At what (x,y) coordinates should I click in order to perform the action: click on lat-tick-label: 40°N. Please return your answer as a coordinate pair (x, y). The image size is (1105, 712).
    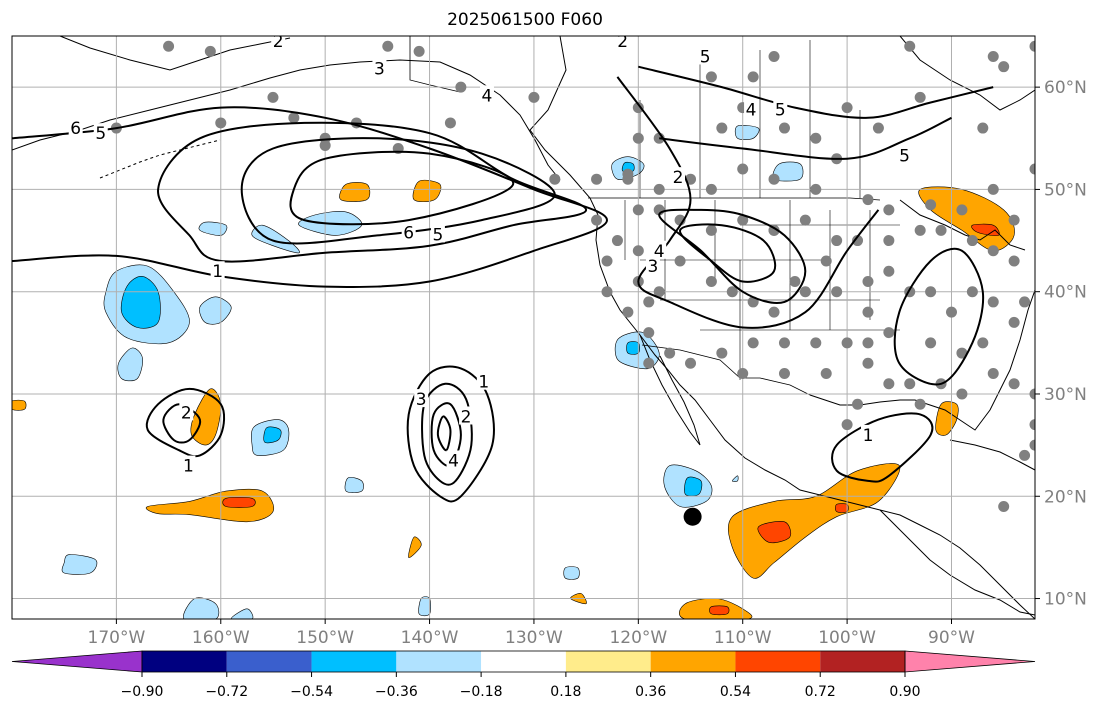
    Looking at the image, I should click on (1065, 293).